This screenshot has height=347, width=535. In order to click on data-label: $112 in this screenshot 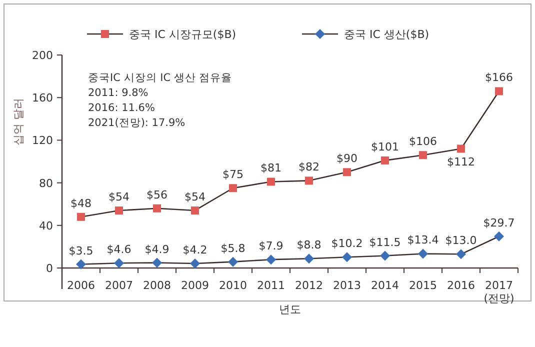, I will do `click(461, 162)`.